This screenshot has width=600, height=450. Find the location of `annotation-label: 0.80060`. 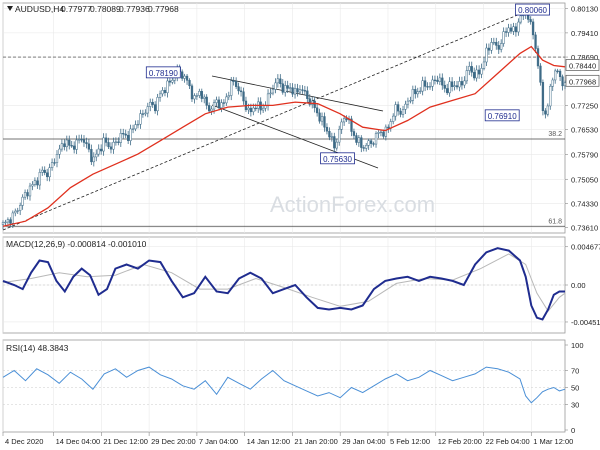

annotation-label: 0.80060 is located at coordinates (532, 10).